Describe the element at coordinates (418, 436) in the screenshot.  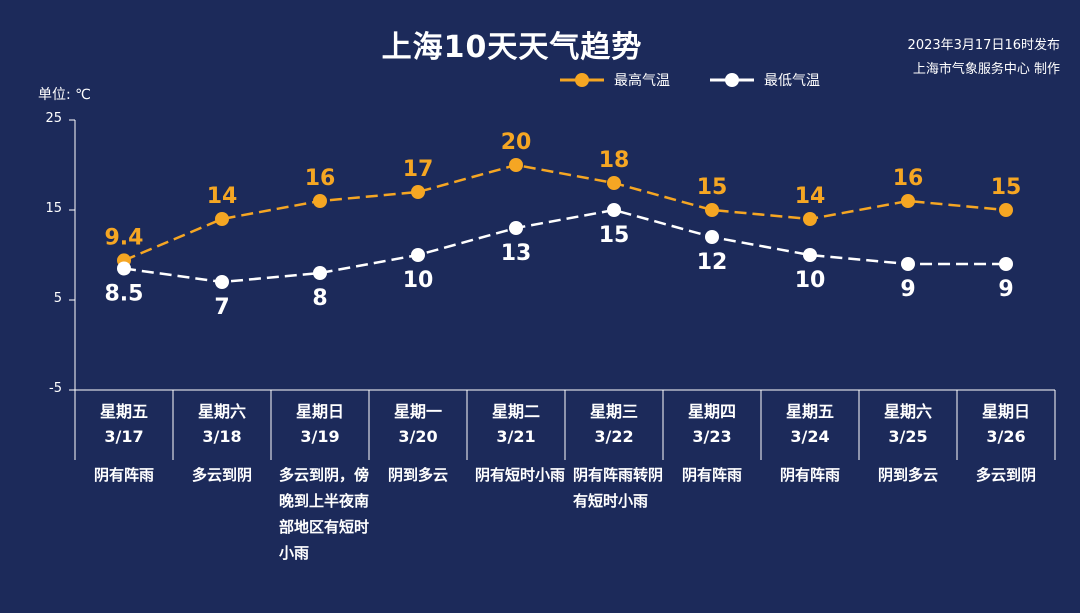
I see `date-label: 3/20` at that location.